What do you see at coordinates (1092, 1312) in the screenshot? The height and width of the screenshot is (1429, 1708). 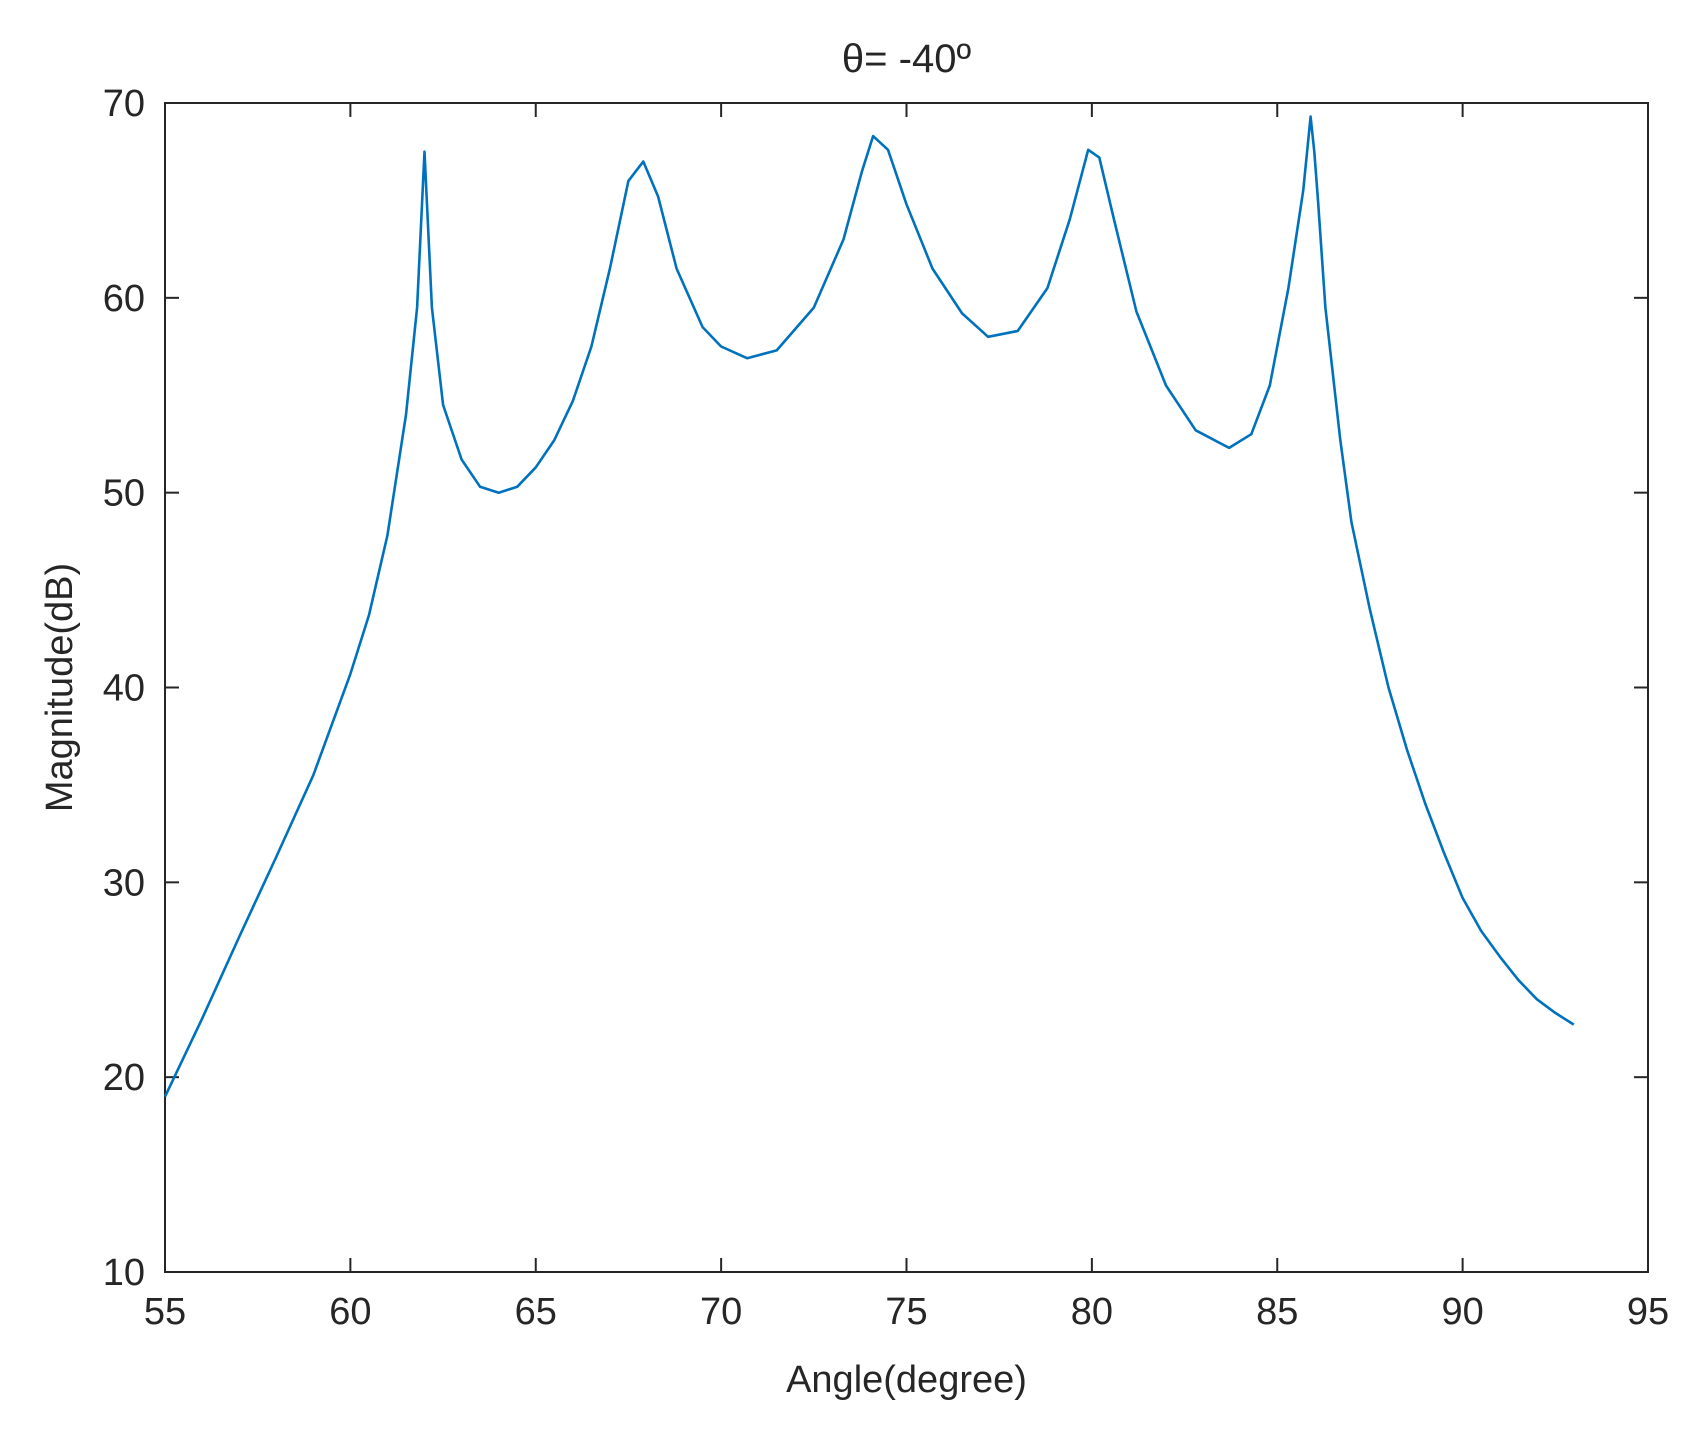 I see `x-tick-label: 80` at bounding box center [1092, 1312].